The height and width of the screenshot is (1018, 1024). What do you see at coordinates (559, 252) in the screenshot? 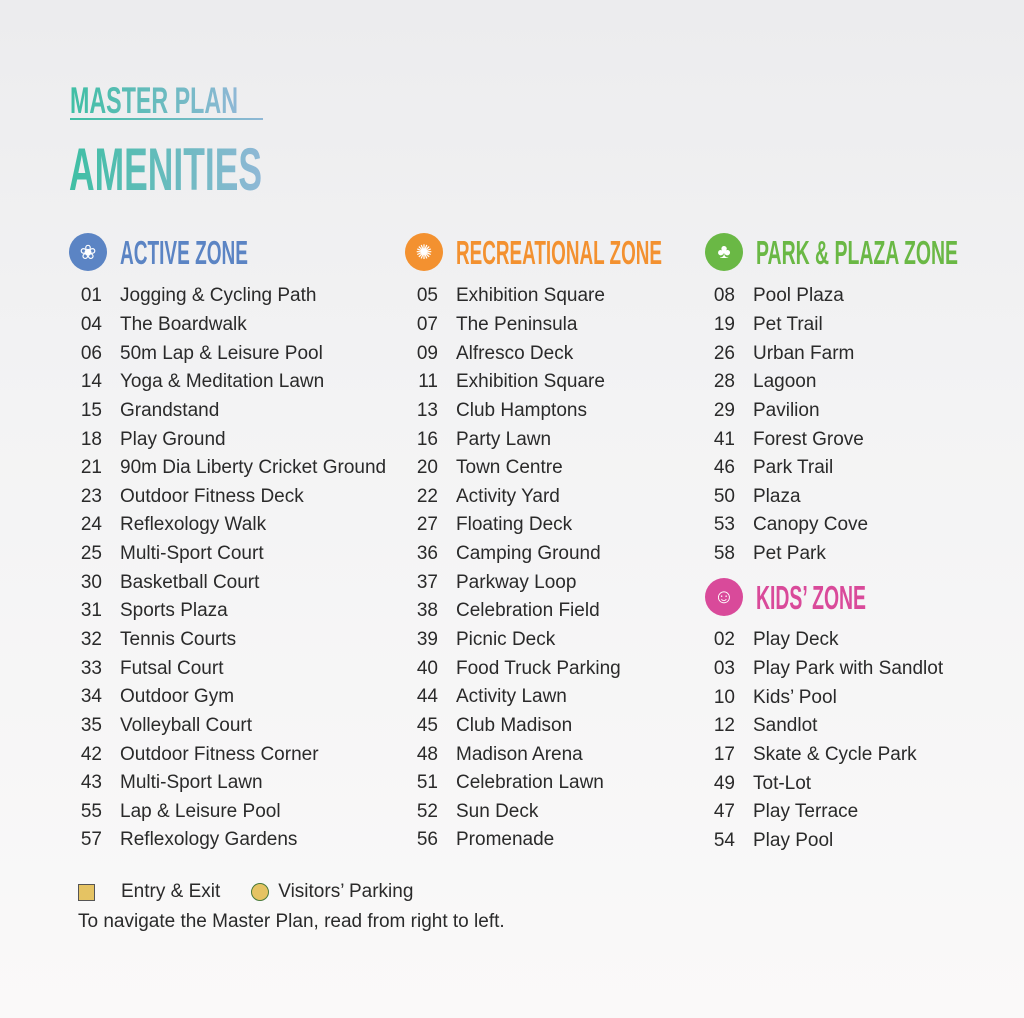
I see `zone-title: RECREATIONAL ZONE` at bounding box center [559, 252].